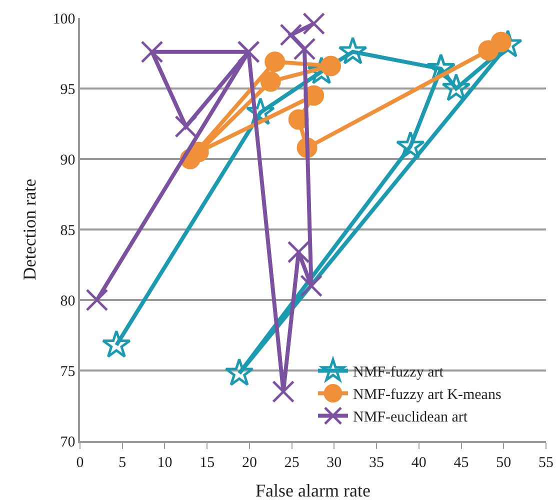  Describe the element at coordinates (80, 462) in the screenshot. I see `x-tick-label: 0` at that location.